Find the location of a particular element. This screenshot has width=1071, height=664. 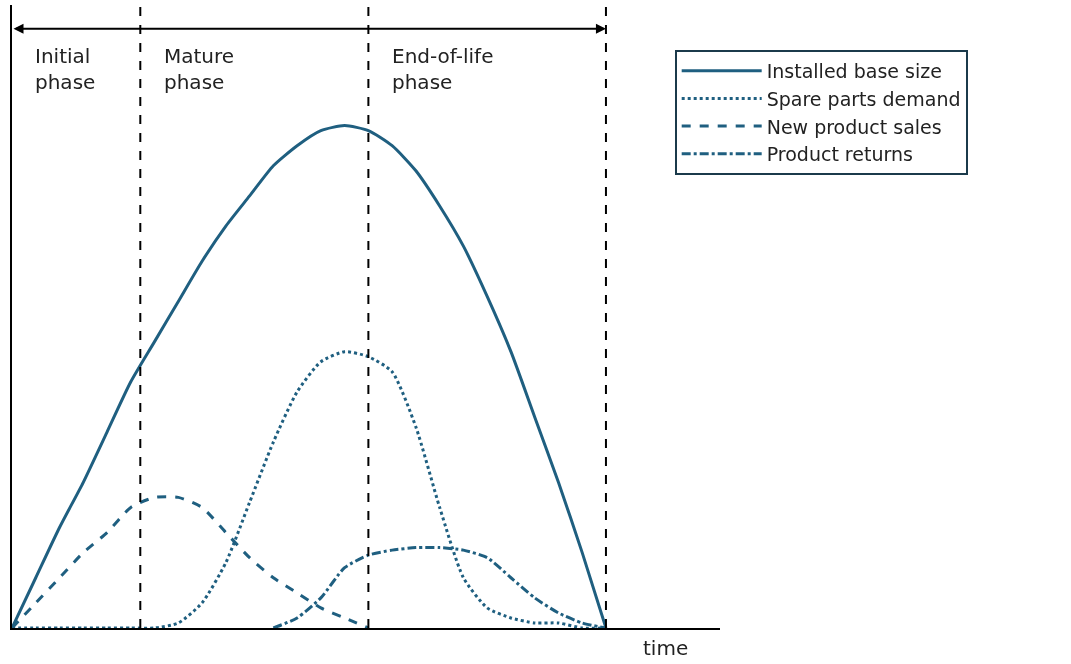

legend-label: New product sales is located at coordinates (854, 126).